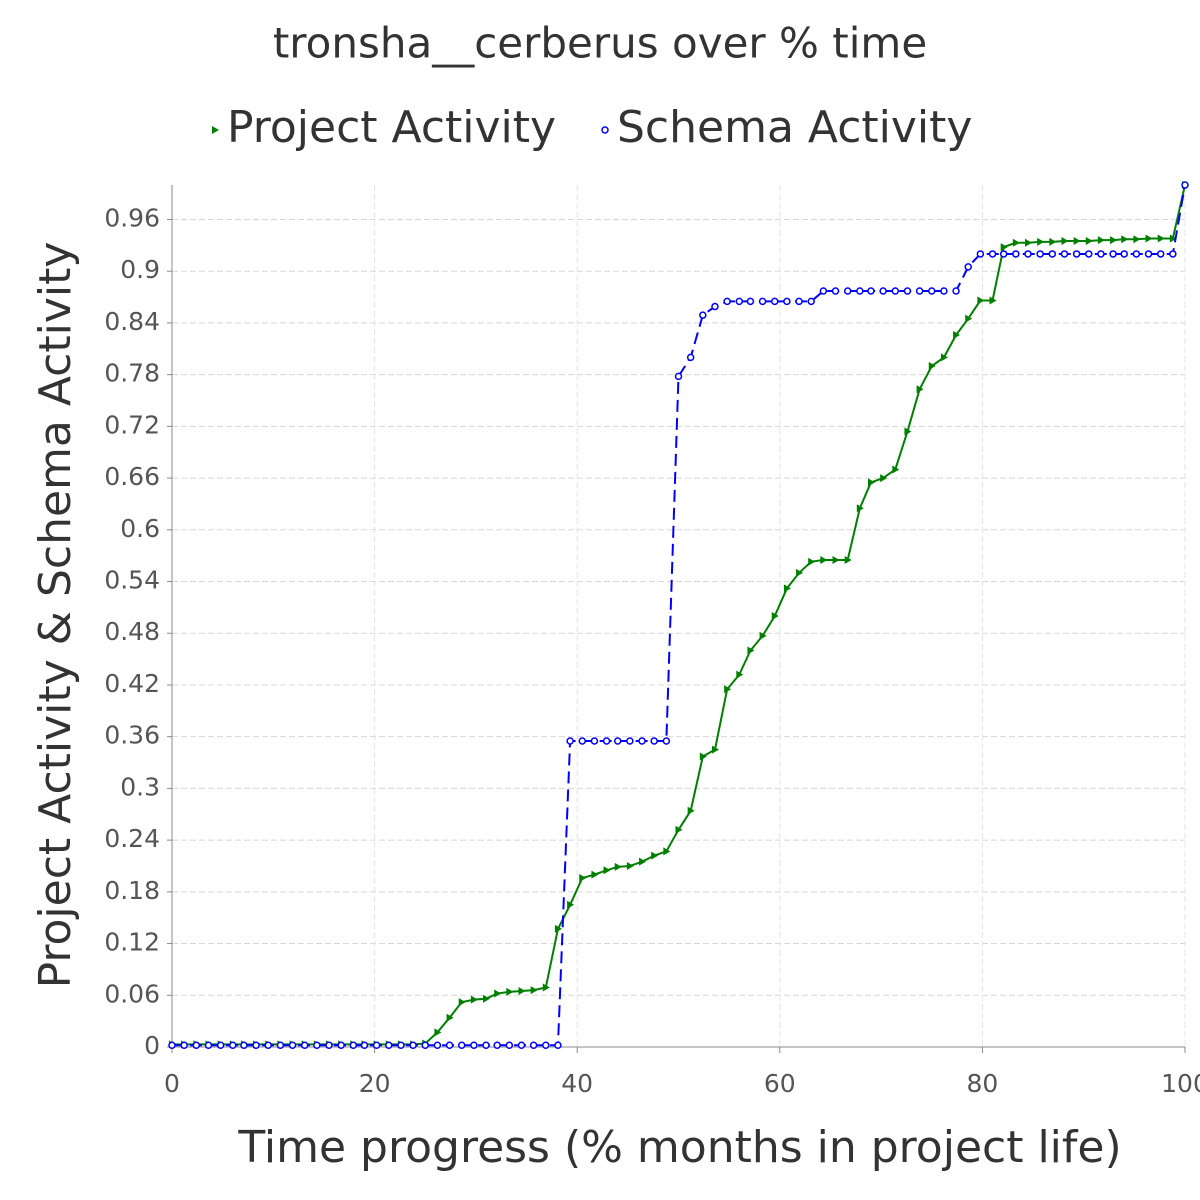  I want to click on y-tick-label: 0.78, so click(132, 373).